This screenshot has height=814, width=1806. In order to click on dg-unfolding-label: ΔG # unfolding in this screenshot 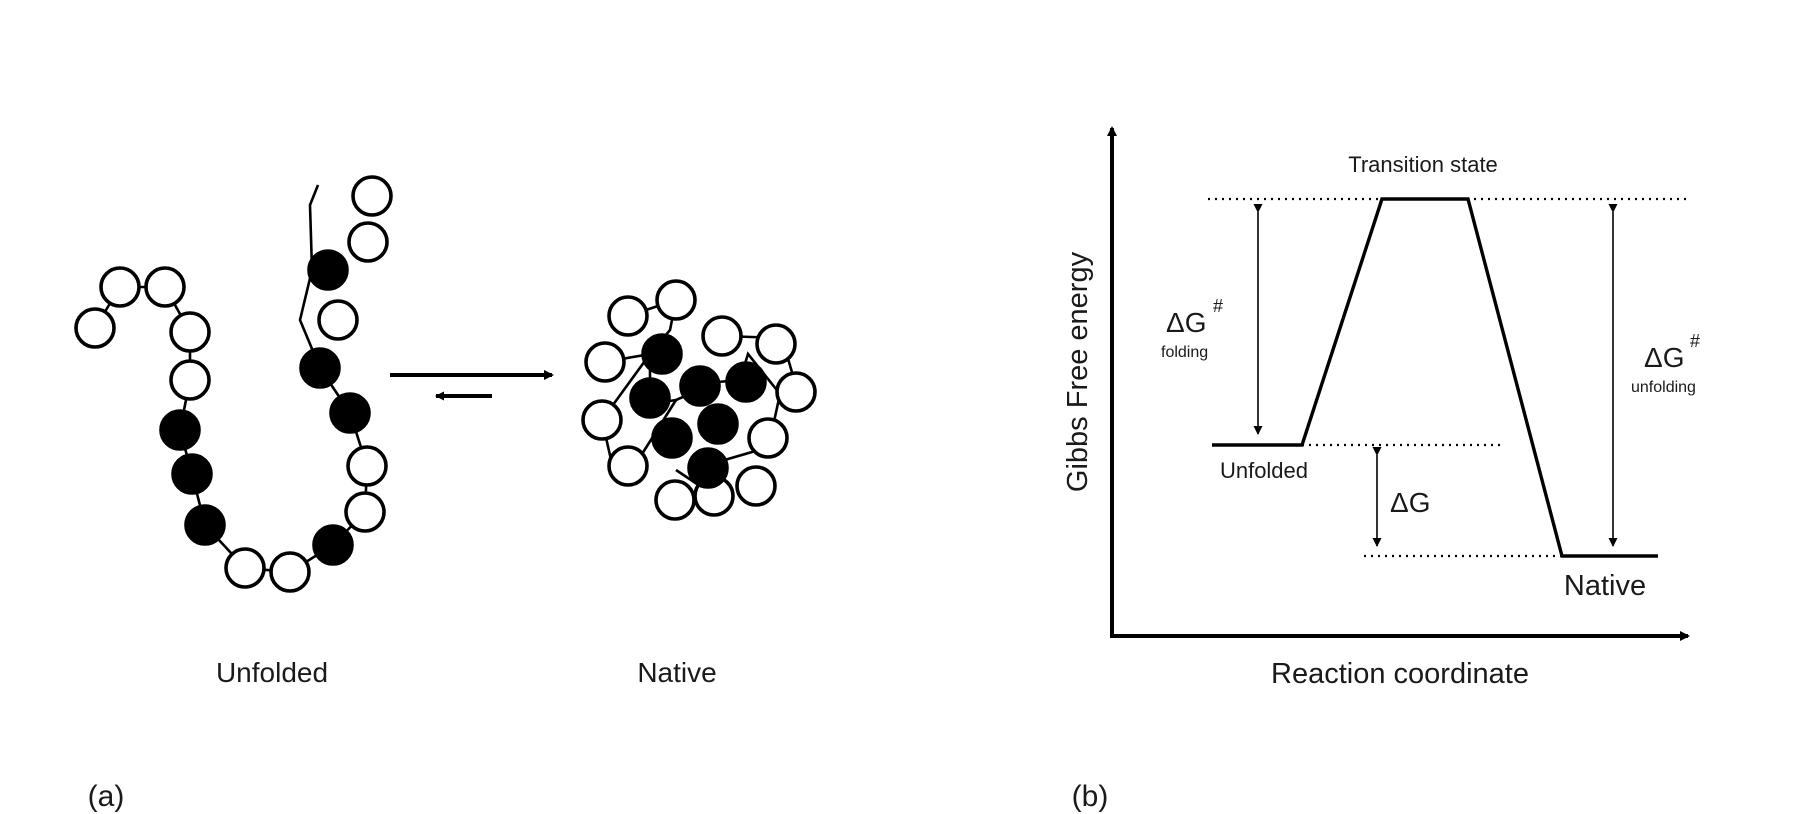, I will do `click(1665, 363)`.